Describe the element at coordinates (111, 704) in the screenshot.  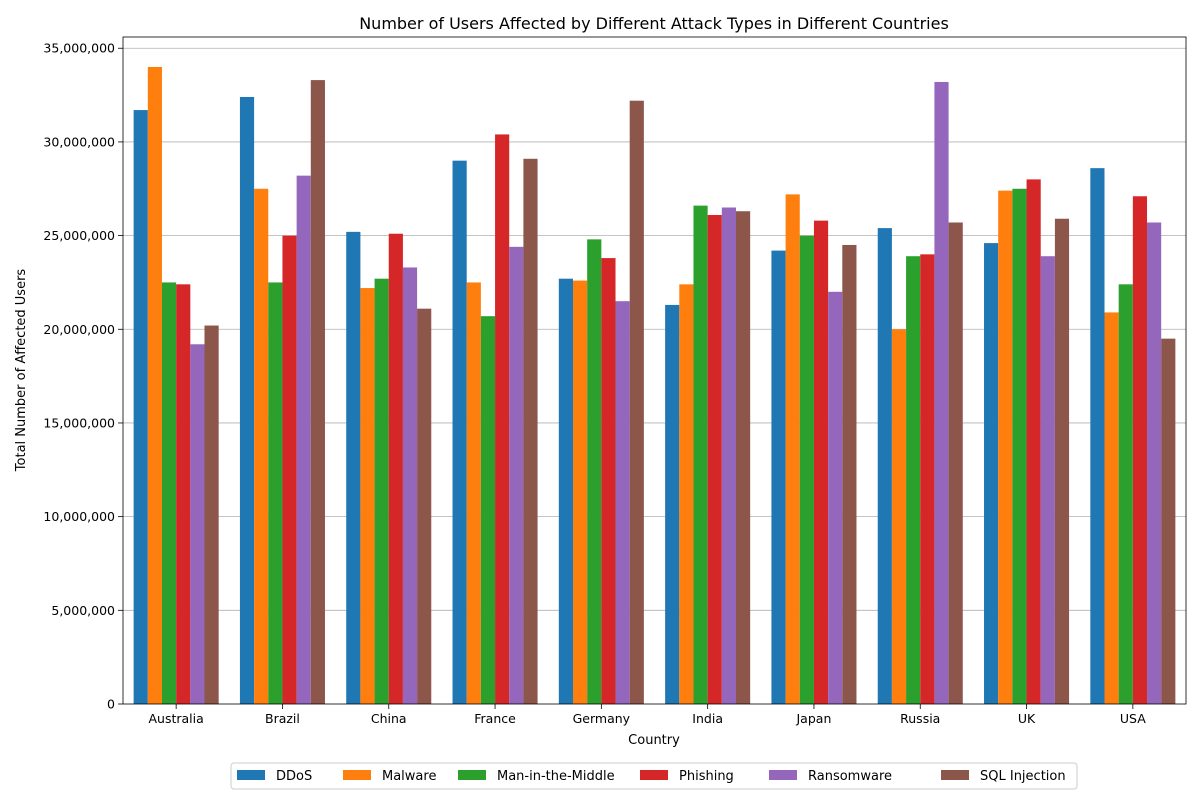
I see `y-tick-label: 0` at that location.